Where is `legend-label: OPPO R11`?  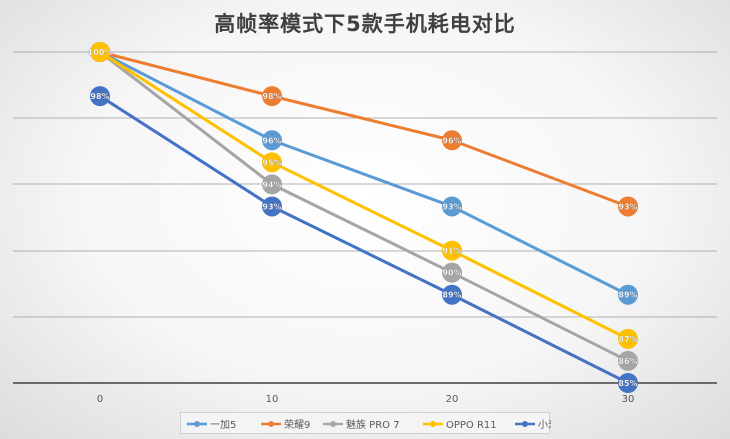
legend-label: OPPO R11 is located at coordinates (471, 425).